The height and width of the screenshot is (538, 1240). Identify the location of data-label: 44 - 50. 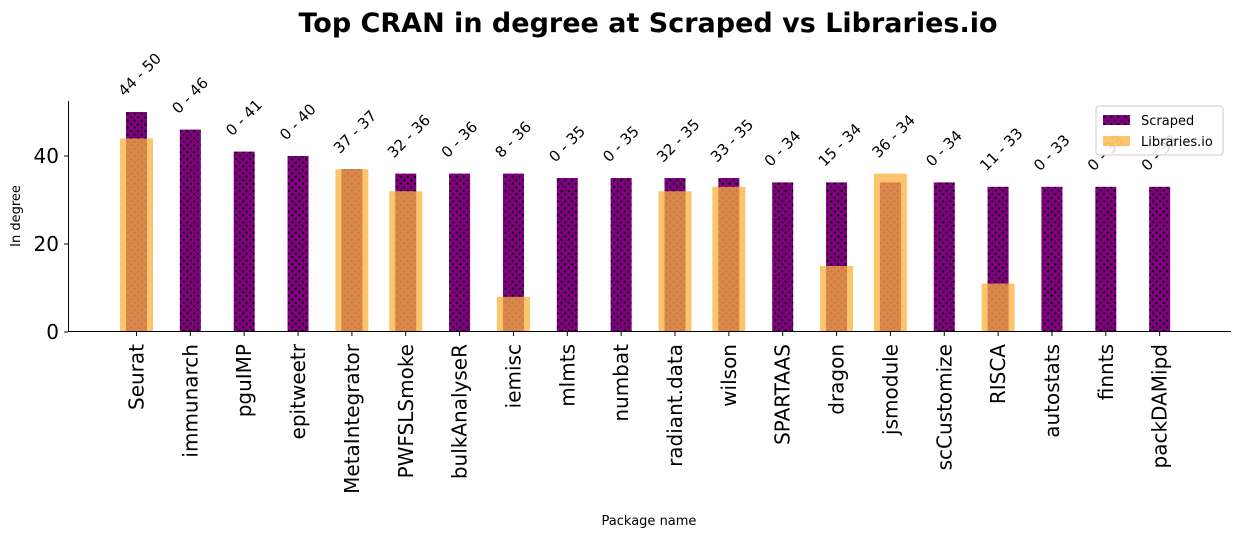
(140, 75).